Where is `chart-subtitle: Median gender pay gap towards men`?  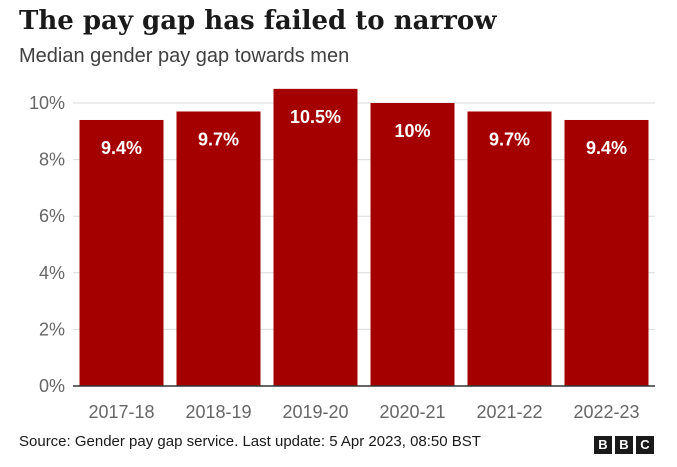 chart-subtitle: Median gender pay gap towards men is located at coordinates (184, 56).